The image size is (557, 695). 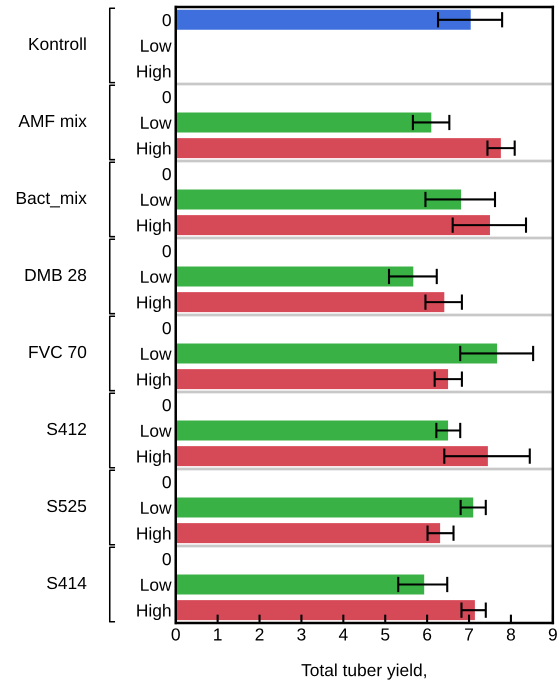 What do you see at coordinates (57, 352) in the screenshot?
I see `text: FVC 70` at bounding box center [57, 352].